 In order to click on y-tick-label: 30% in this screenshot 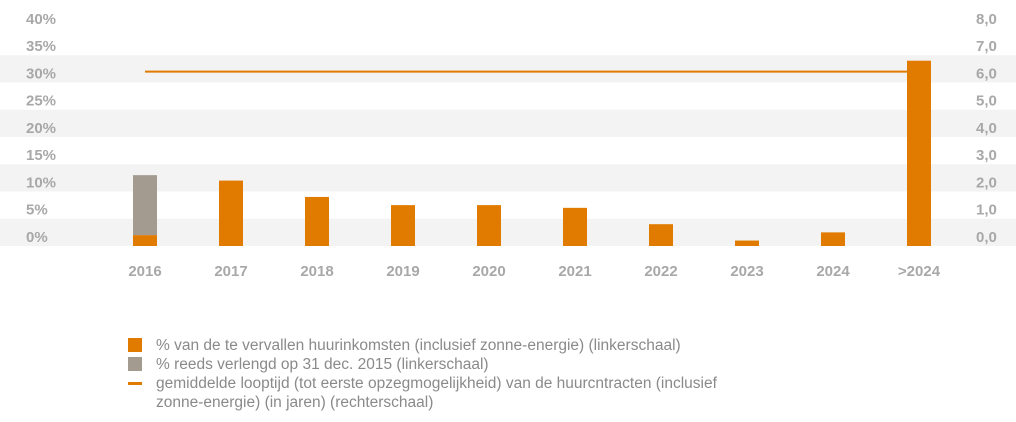, I will do `click(41, 73)`.